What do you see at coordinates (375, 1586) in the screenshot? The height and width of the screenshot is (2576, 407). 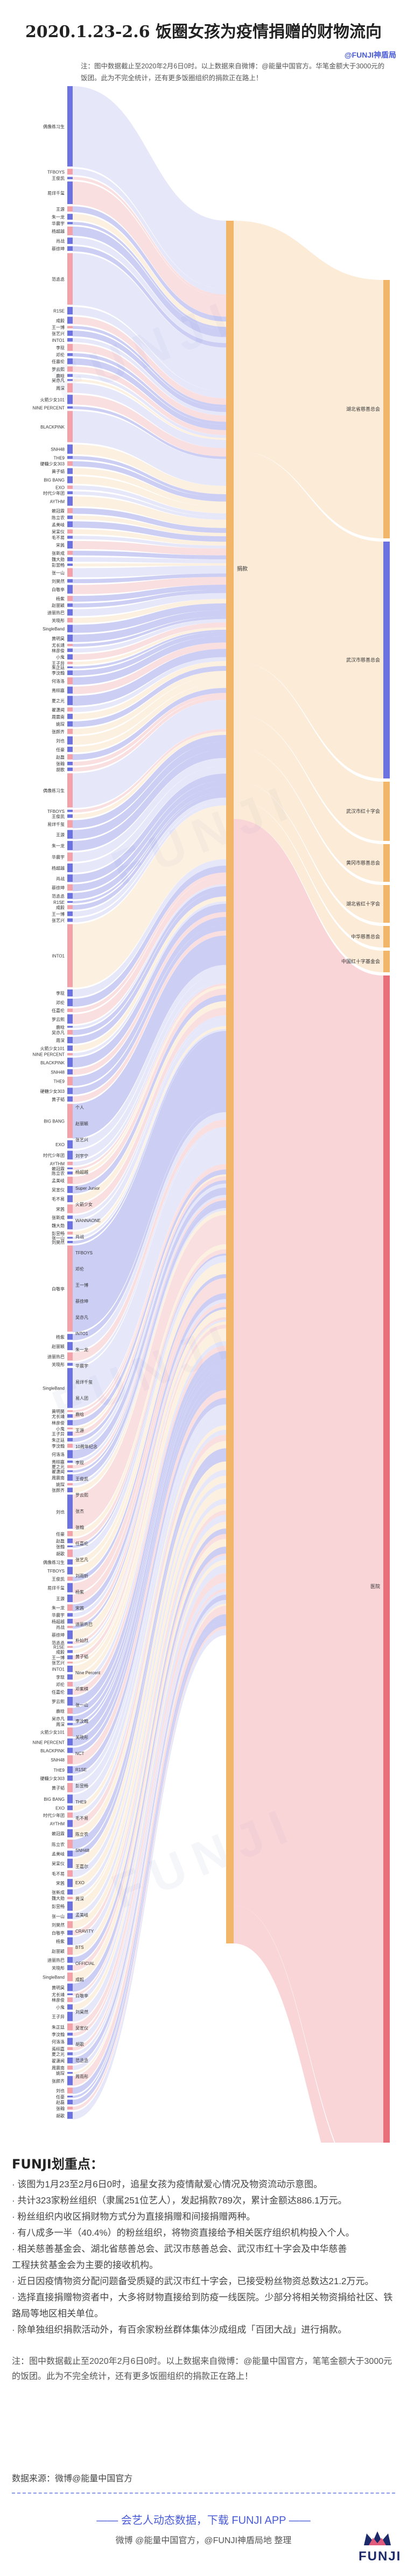 I see `right-node-label: 医院` at bounding box center [375, 1586].